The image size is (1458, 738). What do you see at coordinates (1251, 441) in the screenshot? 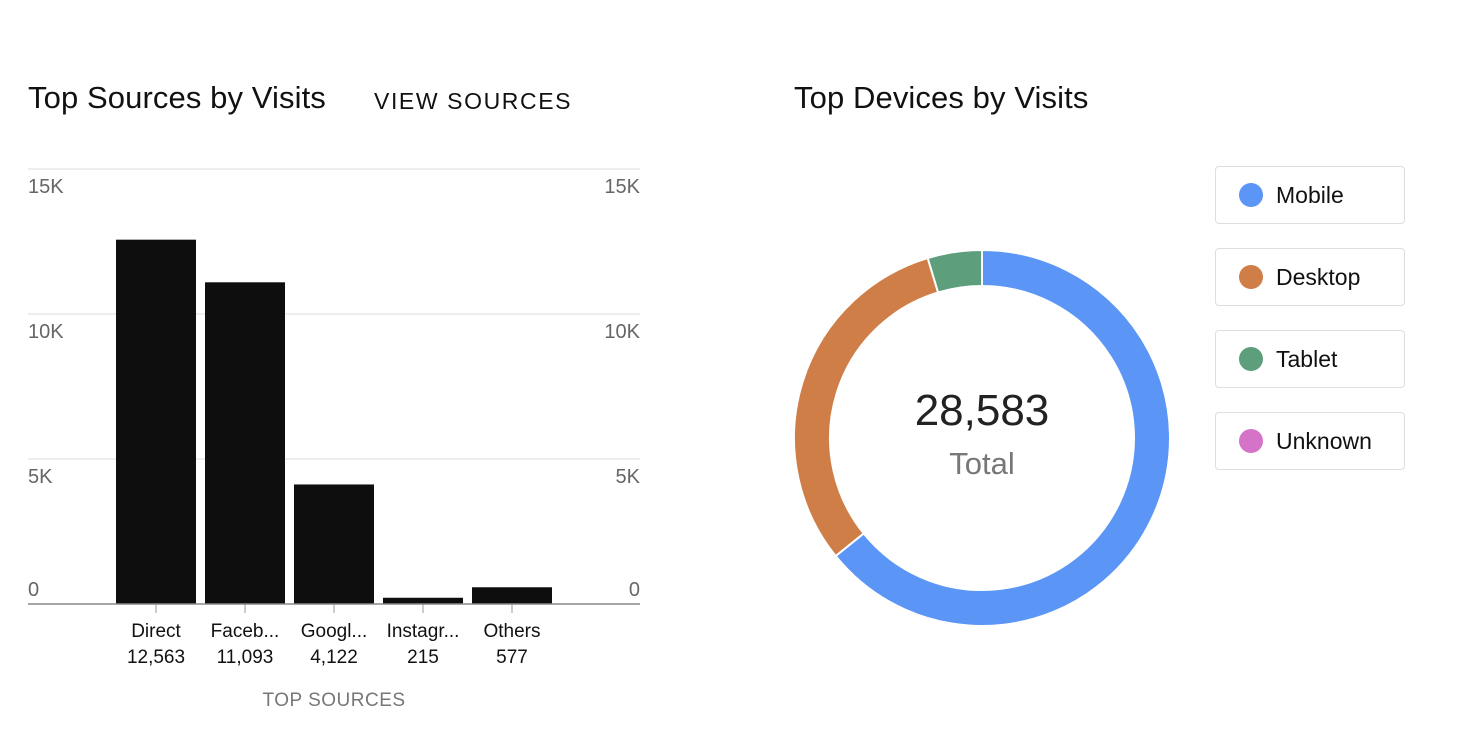
I see `unknown-color-dot` at bounding box center [1251, 441].